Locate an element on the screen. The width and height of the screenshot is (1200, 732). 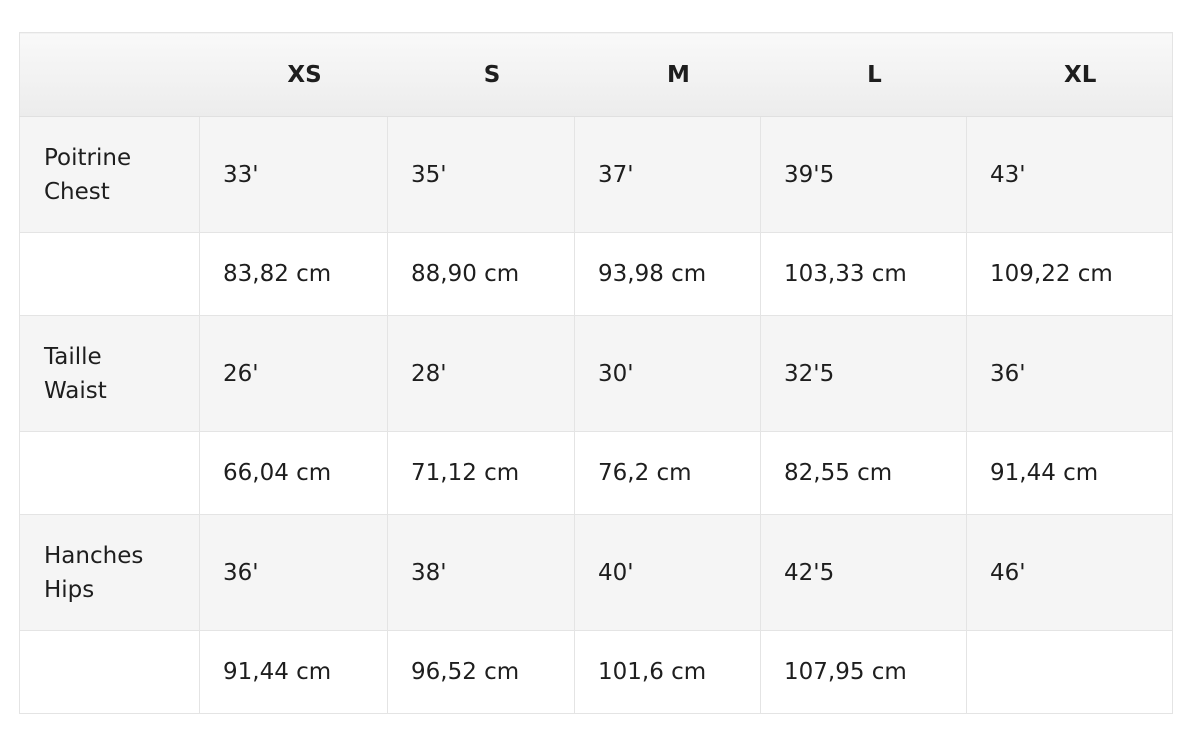
measurement-row-cm: 91,44 cm 96,52 cm 101,6 cm 107,95 cm is located at coordinates (596, 672).